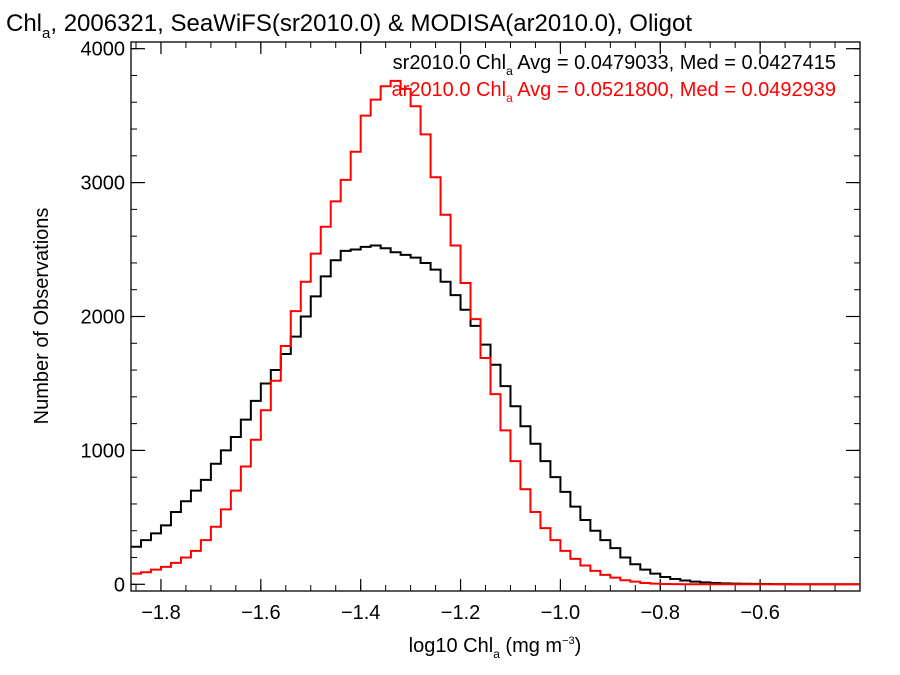 This screenshot has width=900, height=675. What do you see at coordinates (119, 585) in the screenshot?
I see `y-tick-label: 0` at bounding box center [119, 585].